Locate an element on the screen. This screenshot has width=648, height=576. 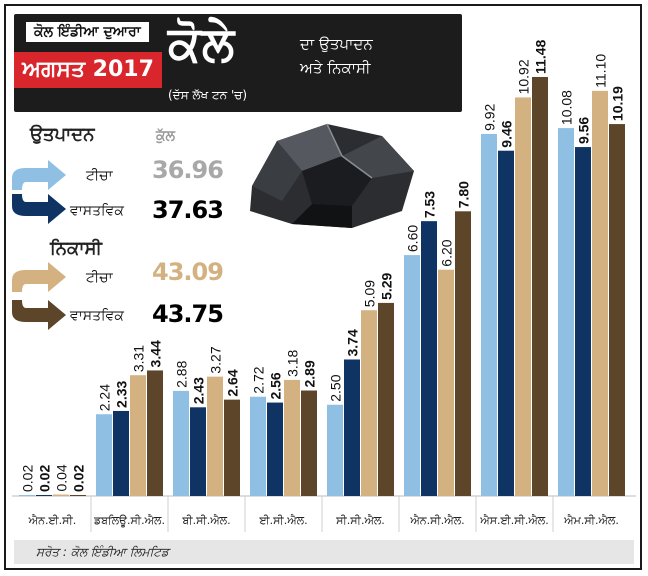
dispatch-title: ਨਿਕਾਸੀ is located at coordinates (76, 248).